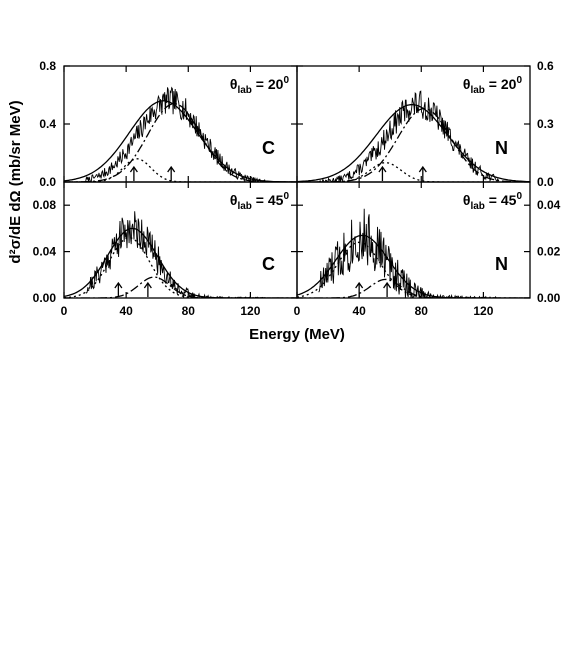 Image resolution: width=572 pixels, height=659 pixels. What do you see at coordinates (545, 124) in the screenshot?
I see `y-tick-label: 0.3` at bounding box center [545, 124].